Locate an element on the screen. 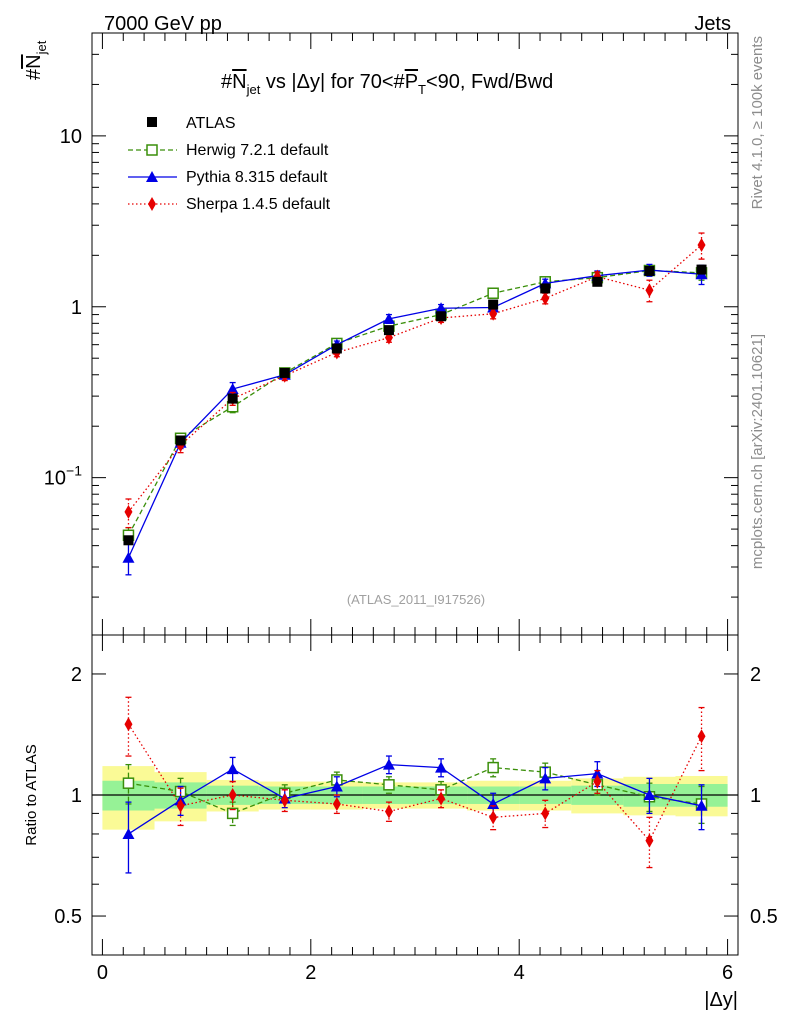 Image resolution: width=786 pixels, height=1024 pixels. bottom-ylabel: Ratio to ATLAS is located at coordinates (31, 794).